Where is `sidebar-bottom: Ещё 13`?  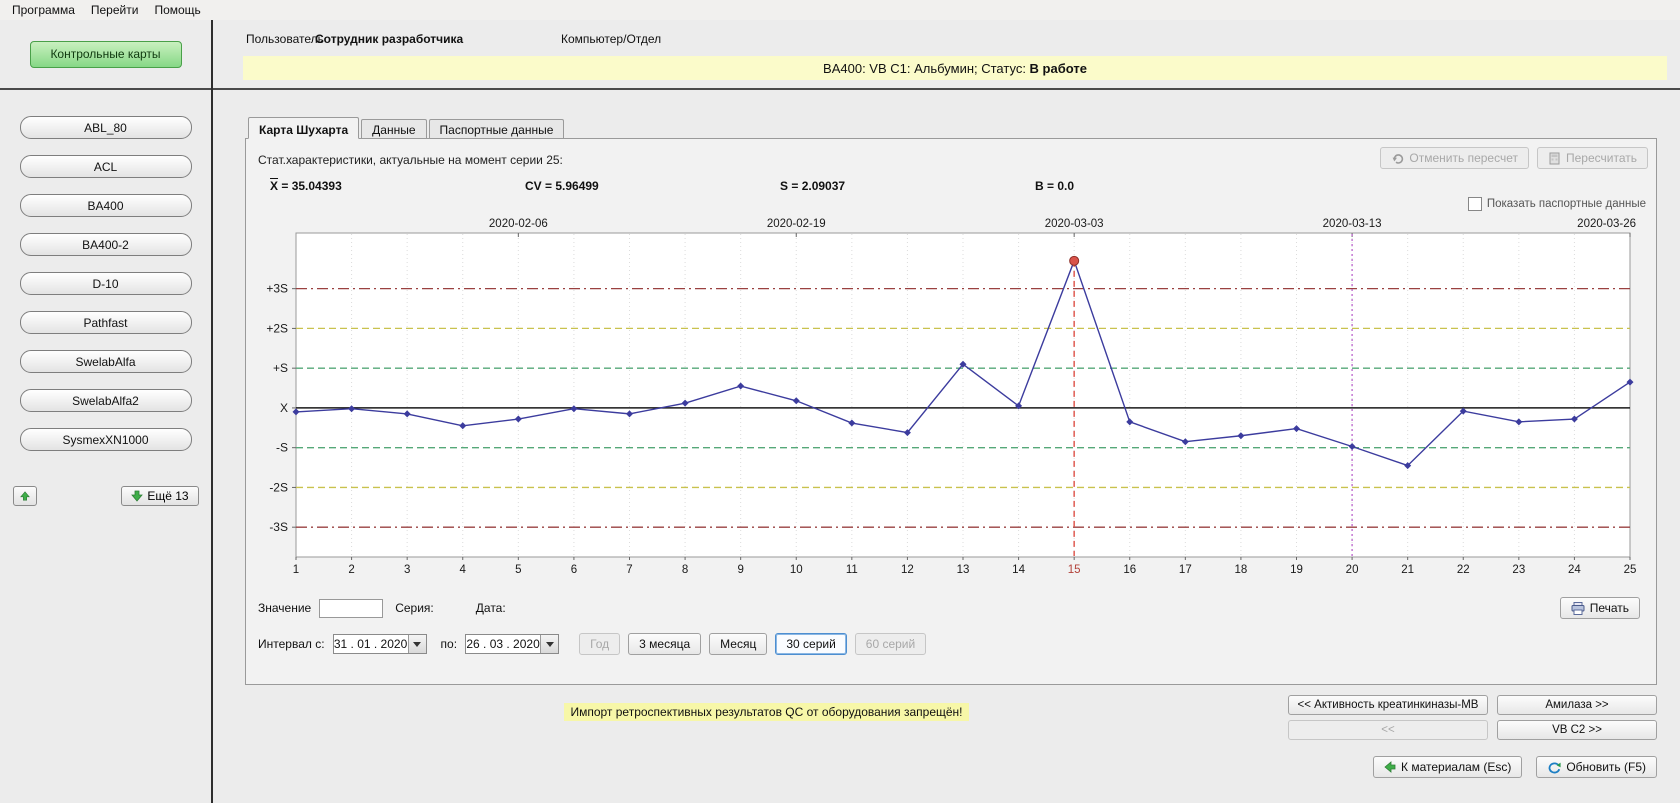
sidebar-bottom: Ещё 13 is located at coordinates (105, 496).